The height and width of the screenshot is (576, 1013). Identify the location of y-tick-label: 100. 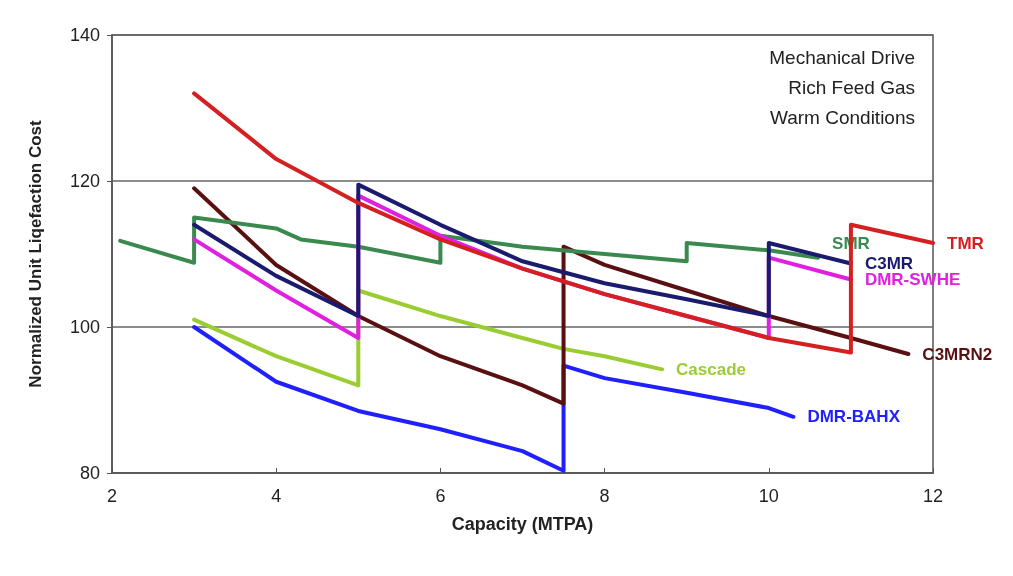
(84, 327).